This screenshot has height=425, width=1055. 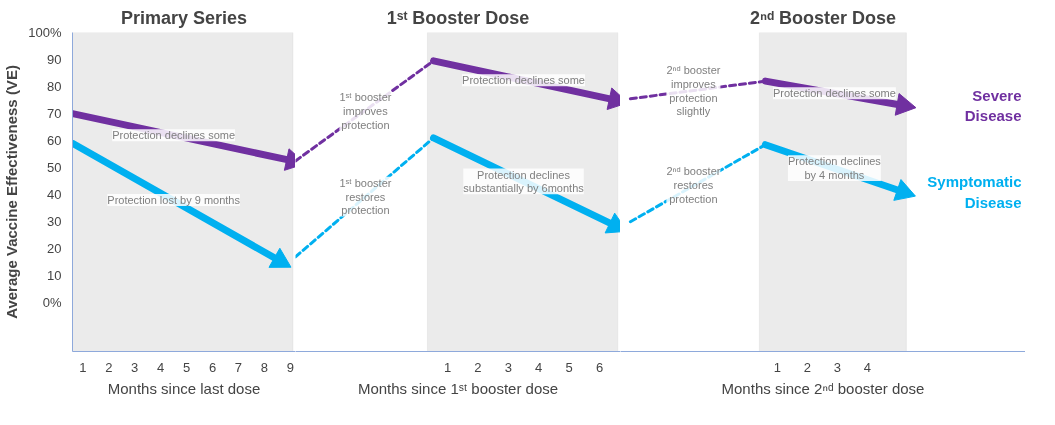 I want to click on y-tick-label: 40, so click(x=54, y=195).